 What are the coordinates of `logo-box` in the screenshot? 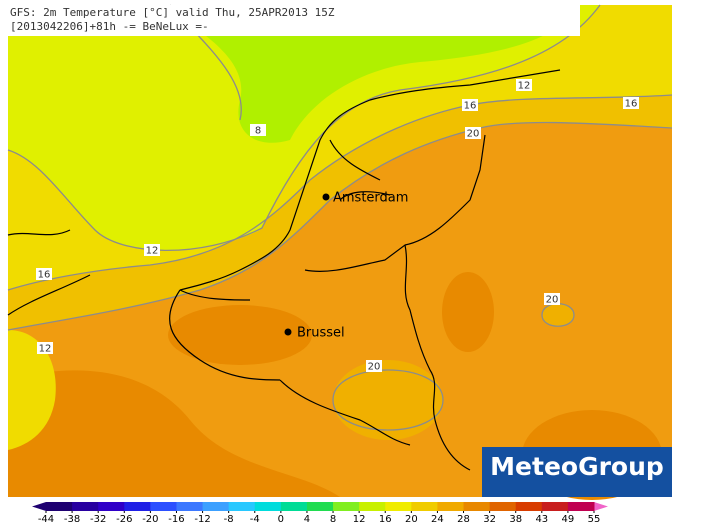 It's located at (577, 472).